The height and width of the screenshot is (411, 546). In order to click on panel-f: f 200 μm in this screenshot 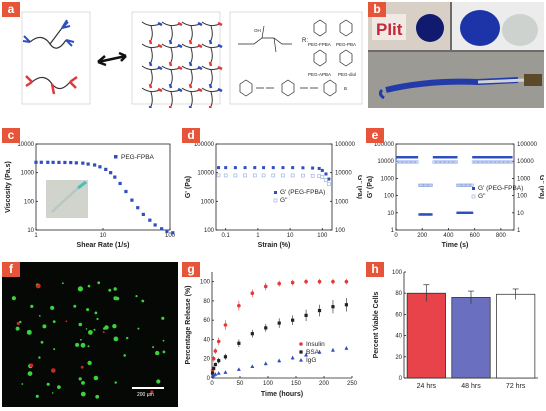, I will do `click(90, 334)`.